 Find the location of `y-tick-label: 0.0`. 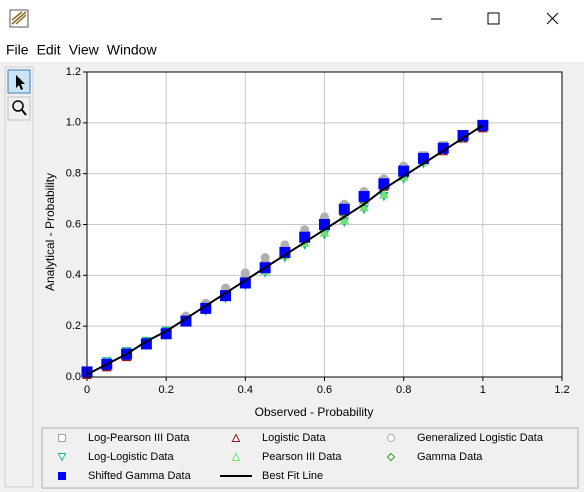

y-tick-label: 0.0 is located at coordinates (73, 377).